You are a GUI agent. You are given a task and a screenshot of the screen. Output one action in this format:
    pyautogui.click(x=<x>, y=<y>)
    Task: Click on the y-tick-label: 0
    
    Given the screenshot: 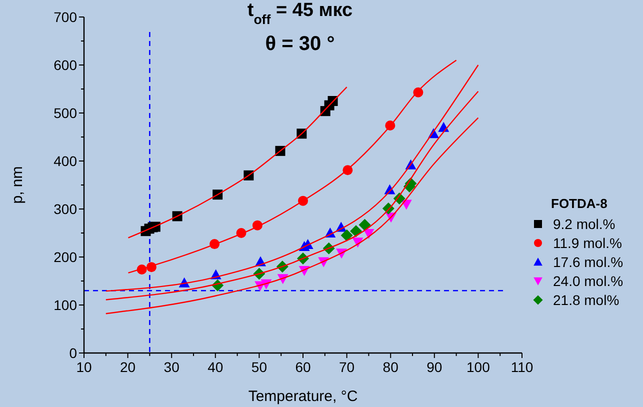 What is the action you would take?
    pyautogui.click(x=73, y=353)
    